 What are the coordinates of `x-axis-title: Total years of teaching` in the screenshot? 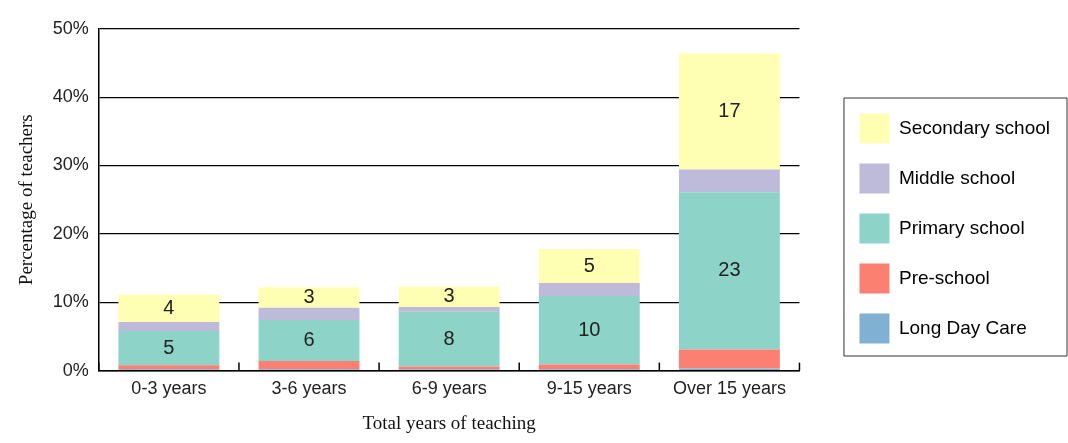 It's located at (449, 422).